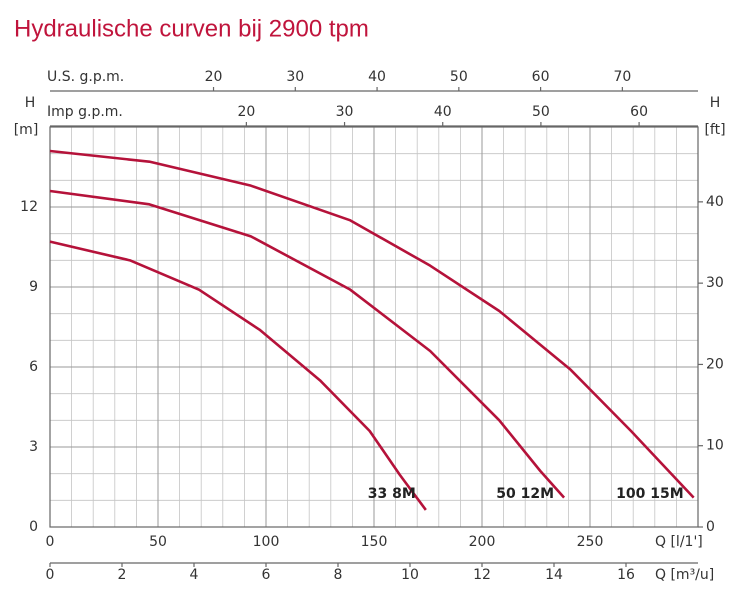 Image resolution: width=750 pixels, height=615 pixels. Describe the element at coordinates (590, 542) in the screenshot. I see `x-tick-label: 250` at that location.